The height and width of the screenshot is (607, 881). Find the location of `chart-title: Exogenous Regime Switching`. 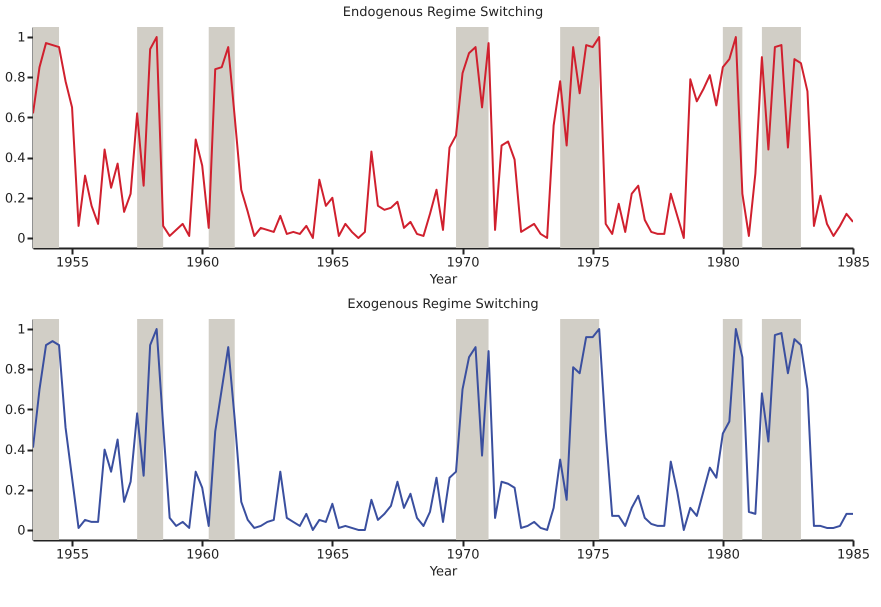

chart-title: Exogenous Regime Switching is located at coordinates (443, 304).